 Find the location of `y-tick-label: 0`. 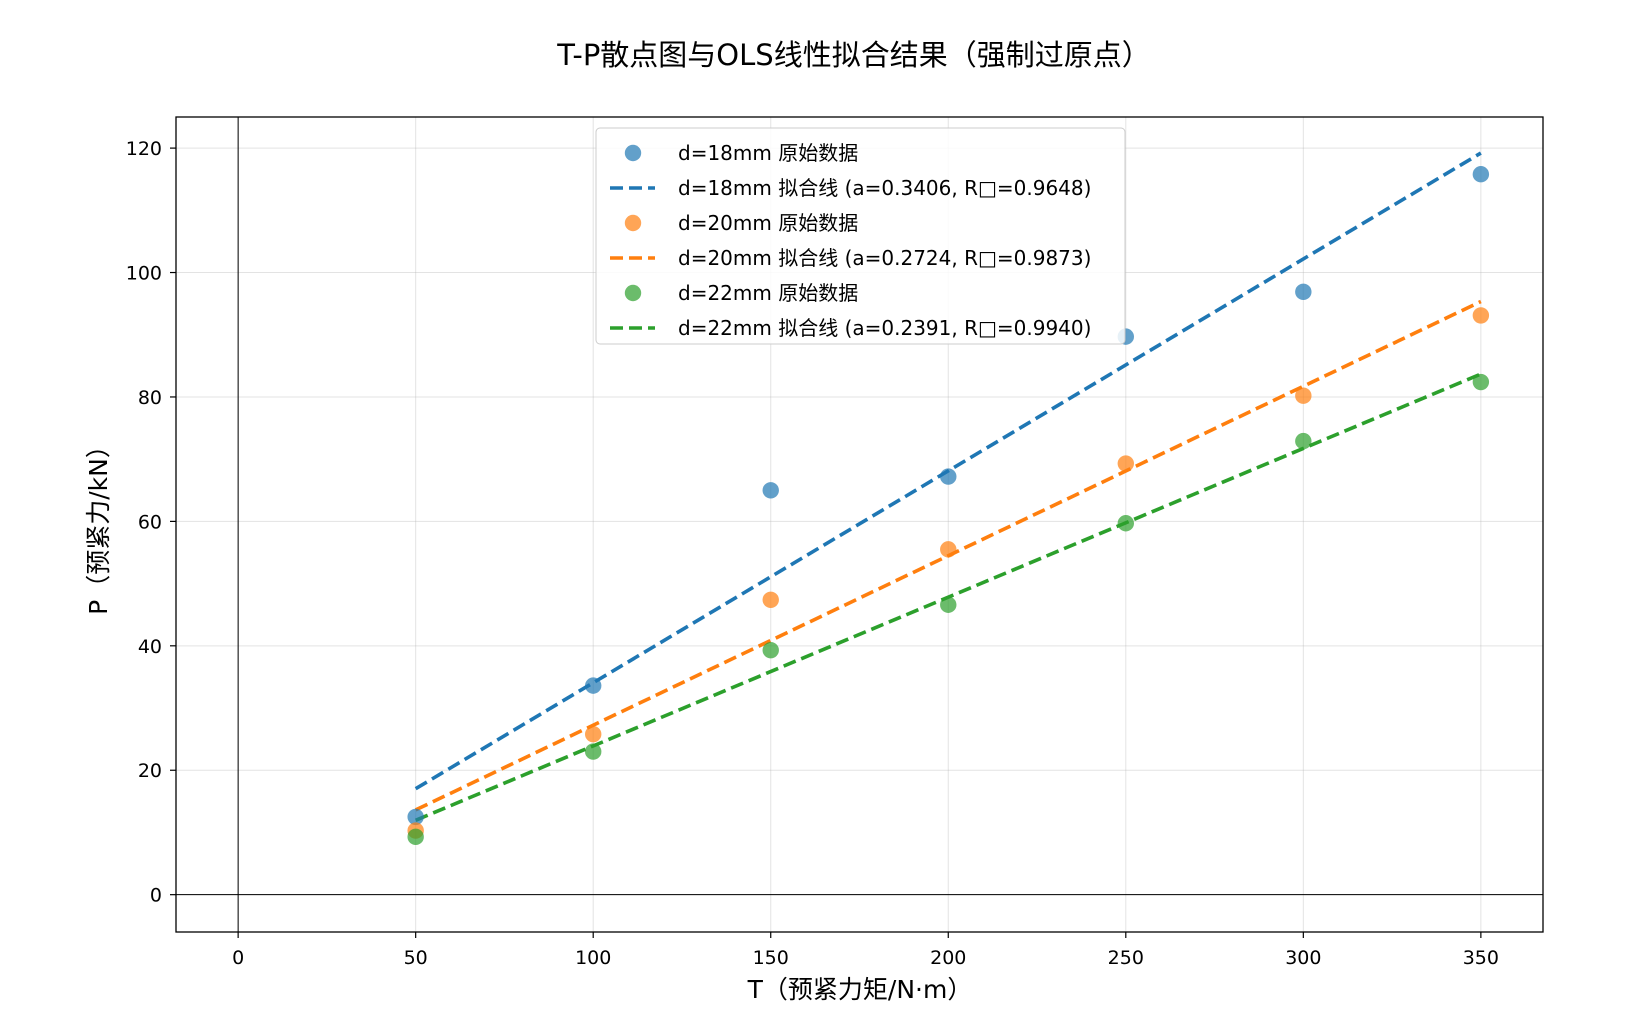

y-tick-label: 0 is located at coordinates (156, 896).